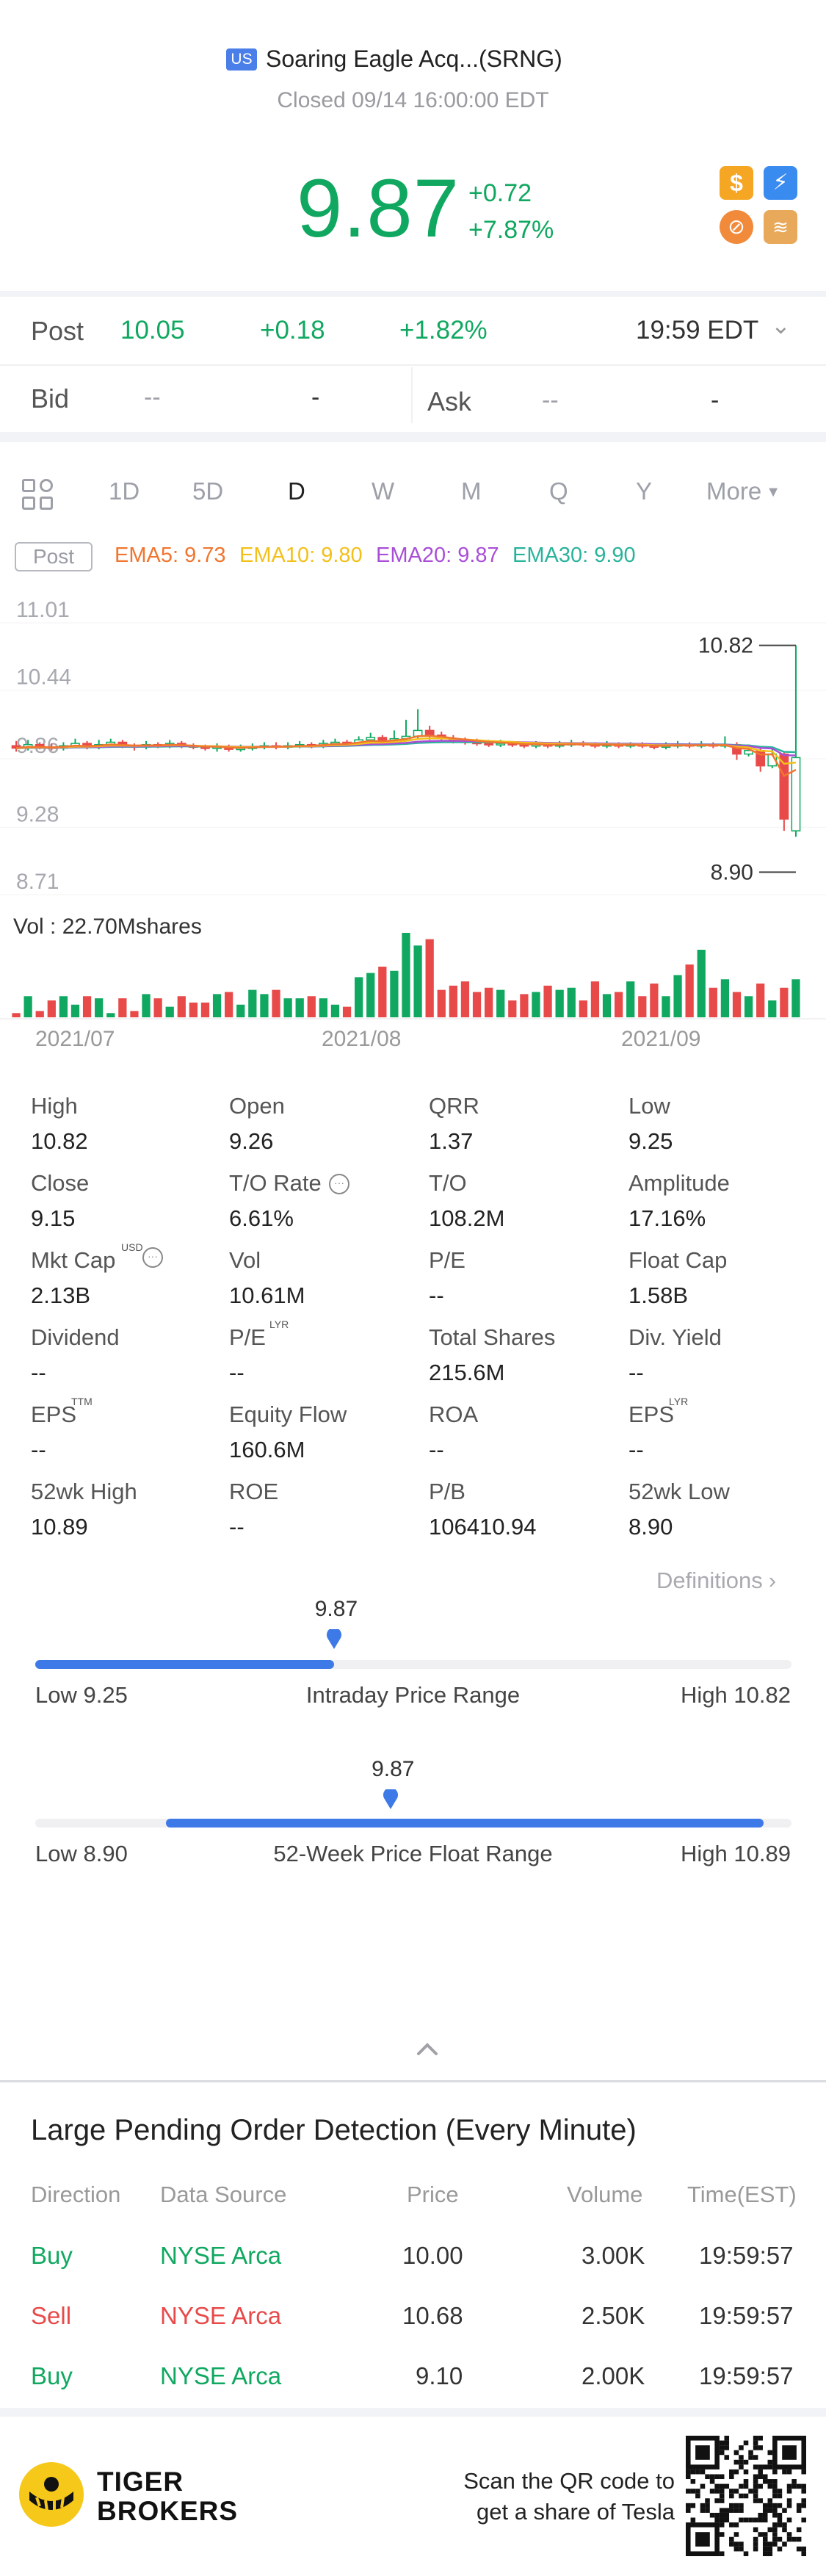  I want to click on chart-layout-icon, so click(38, 495).